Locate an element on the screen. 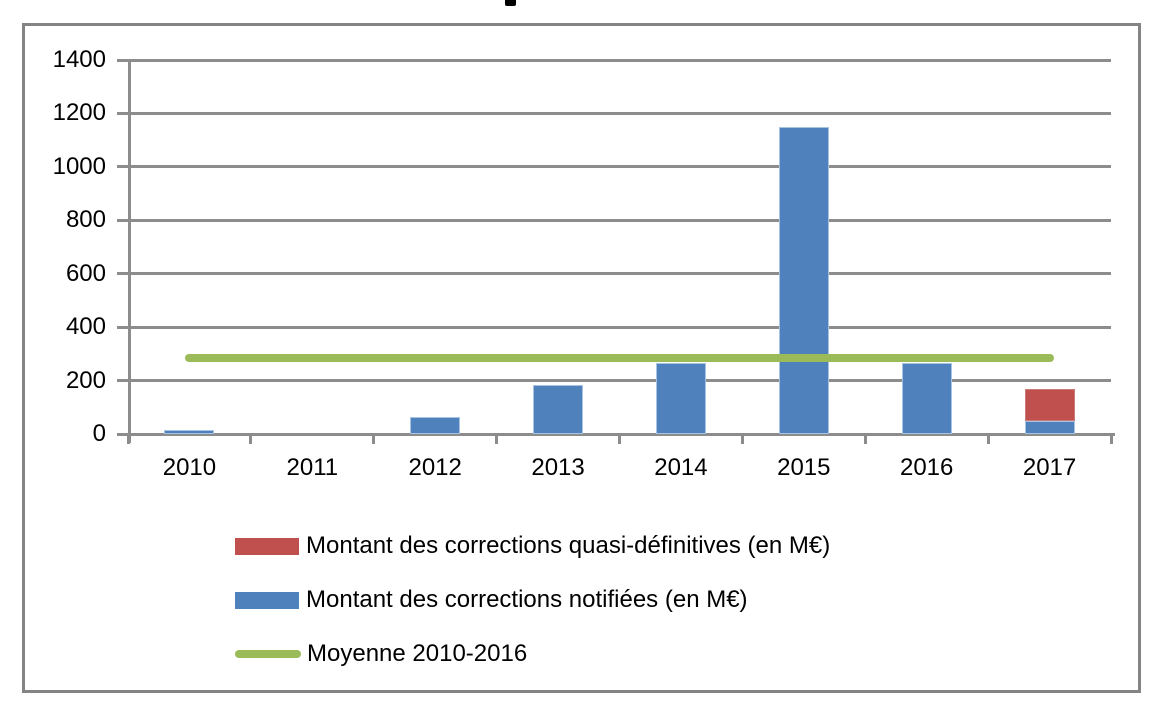 Image resolution: width=1165 pixels, height=714 pixels. bar-notifiees-2015 is located at coordinates (803, 280).